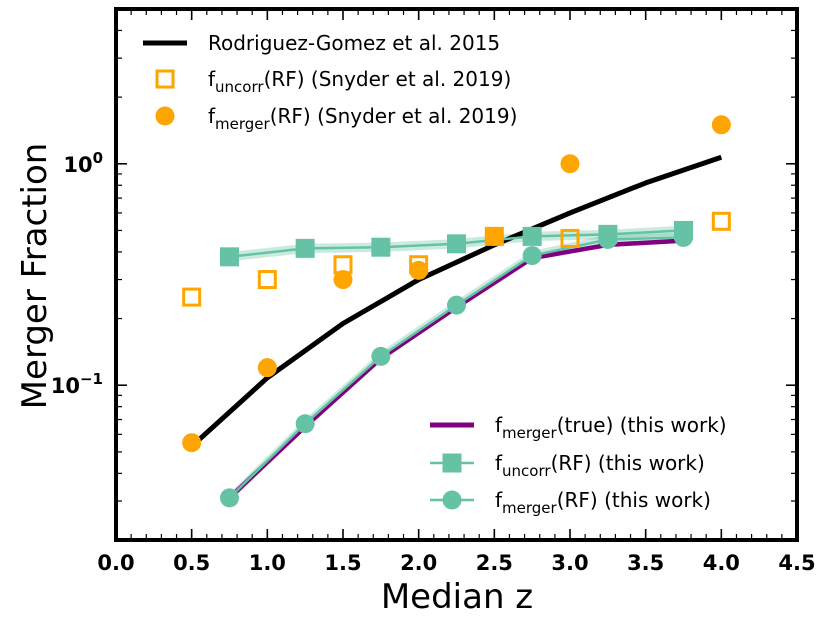 The image size is (830, 624). I want to click on legend-bottom-entry: fmerger(true) (this work), so click(578, 427).